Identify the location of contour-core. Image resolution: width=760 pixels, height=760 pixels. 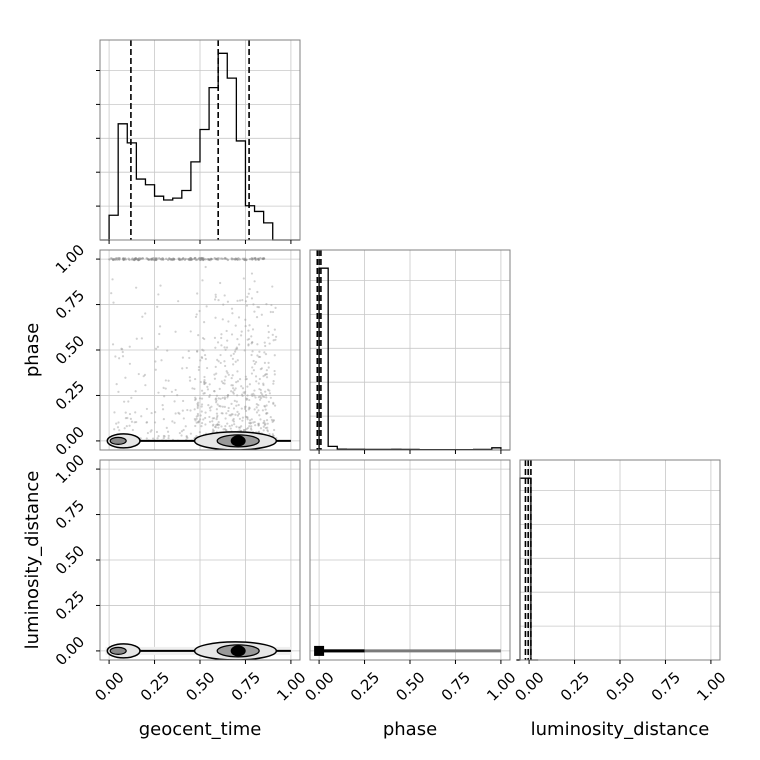
(238, 441).